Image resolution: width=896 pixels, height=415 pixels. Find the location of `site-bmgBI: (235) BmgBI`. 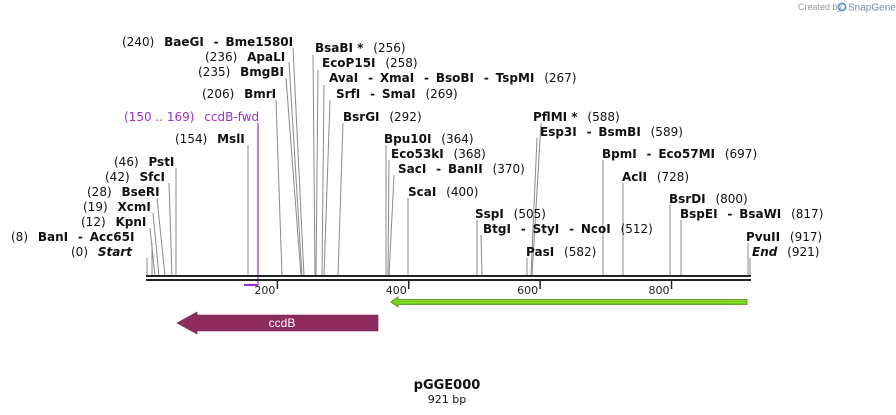

site-bmgBI: (235) BmgBI is located at coordinates (241, 72).